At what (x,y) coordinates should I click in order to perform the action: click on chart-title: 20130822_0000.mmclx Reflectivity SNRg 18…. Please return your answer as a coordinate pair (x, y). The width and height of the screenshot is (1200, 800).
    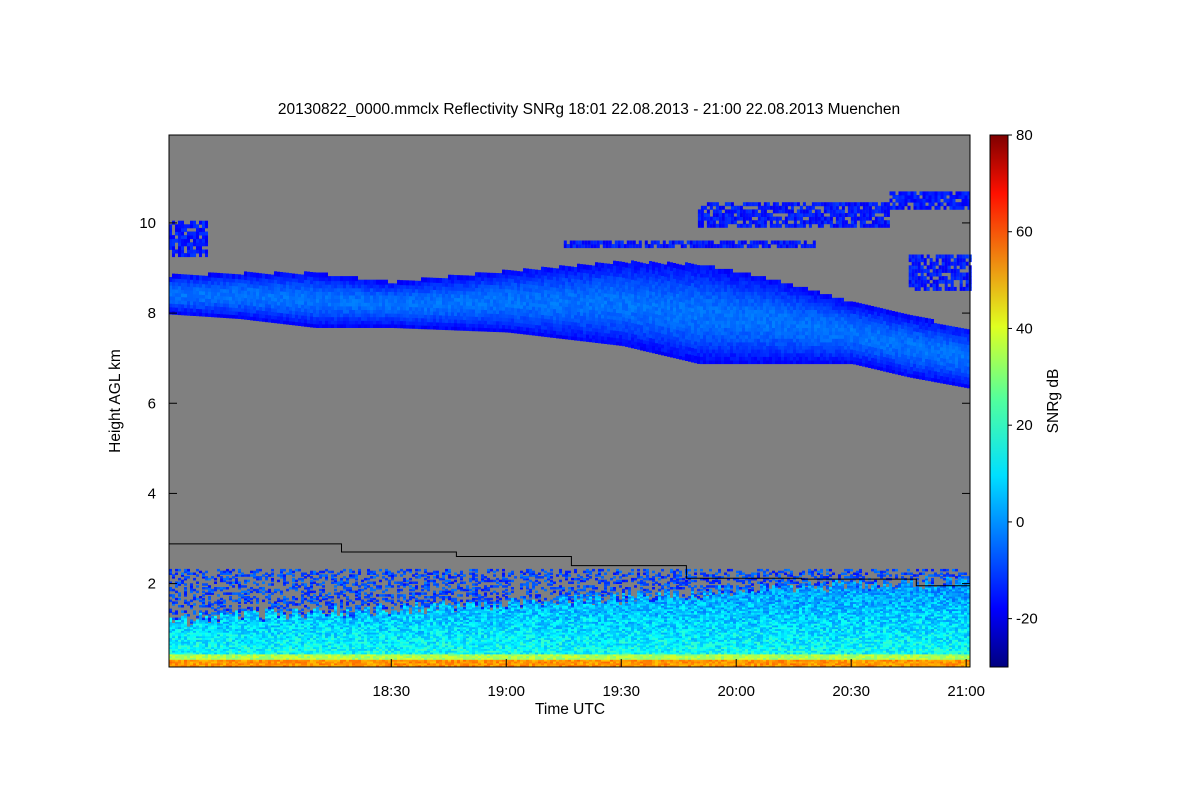
    Looking at the image, I should click on (589, 109).